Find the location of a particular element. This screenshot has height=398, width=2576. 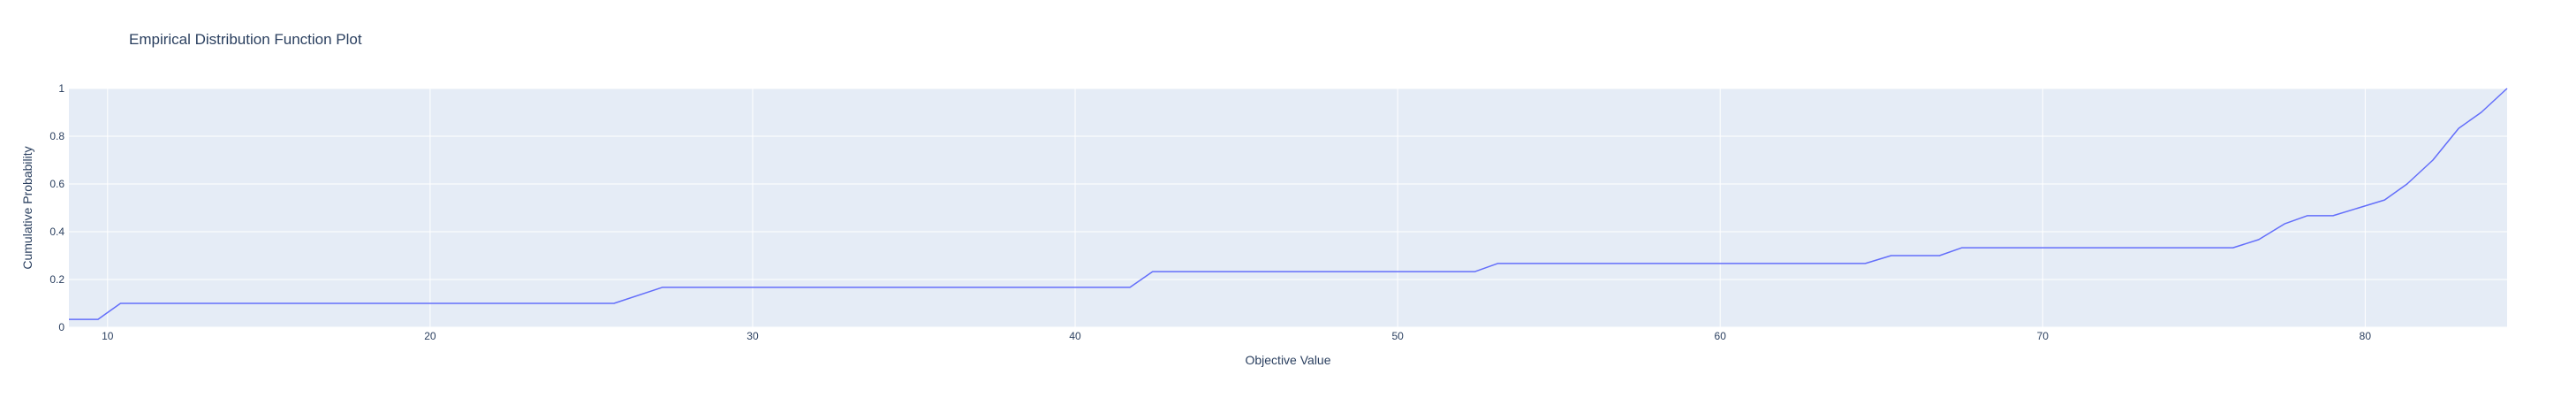

y-tick-label: 1 is located at coordinates (61, 88).